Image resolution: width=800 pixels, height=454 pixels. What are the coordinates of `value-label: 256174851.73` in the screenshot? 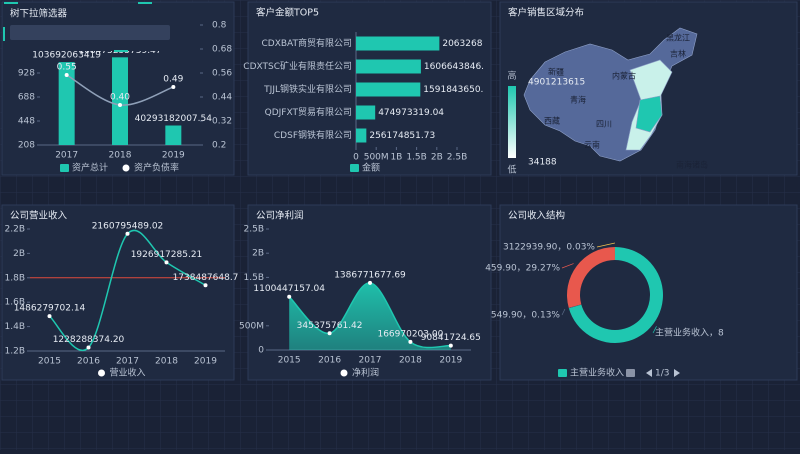 It's located at (402, 136).